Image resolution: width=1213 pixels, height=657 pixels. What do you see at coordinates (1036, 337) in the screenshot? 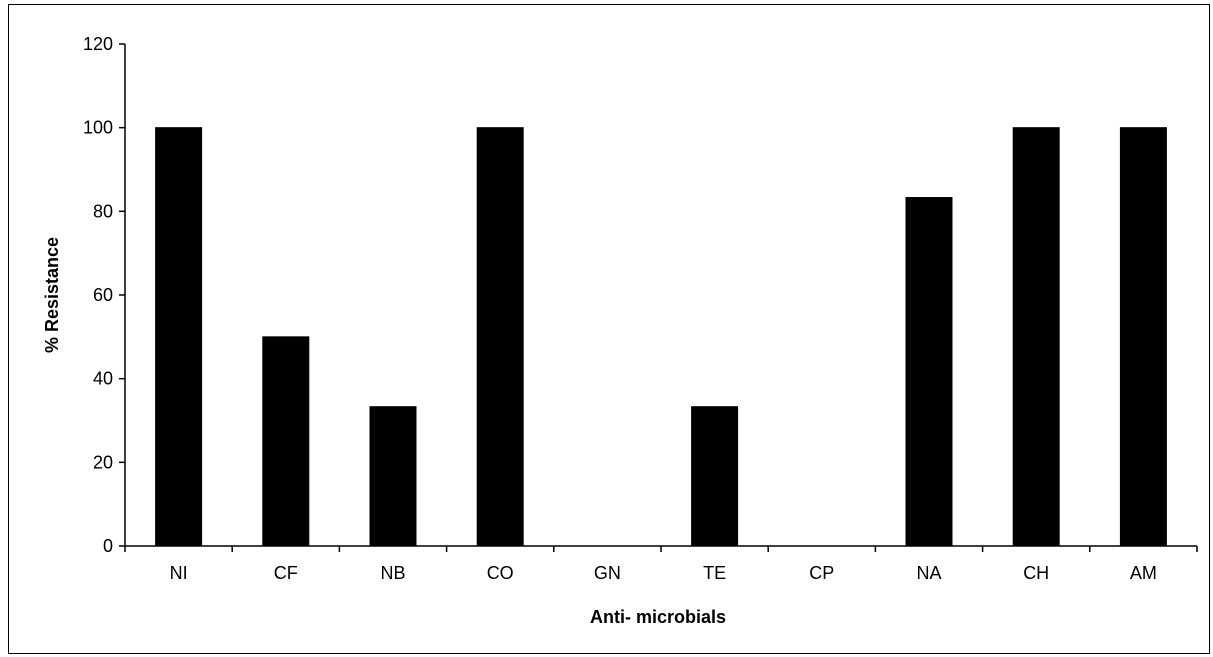
I see `bar-ch` at bounding box center [1036, 337].